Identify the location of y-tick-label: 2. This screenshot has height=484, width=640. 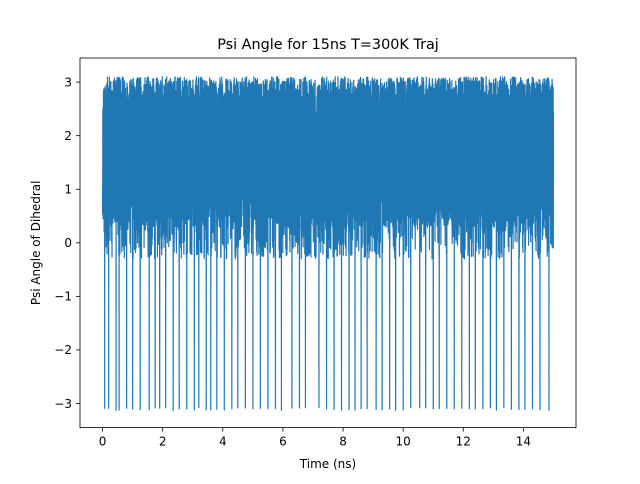
(68, 136).